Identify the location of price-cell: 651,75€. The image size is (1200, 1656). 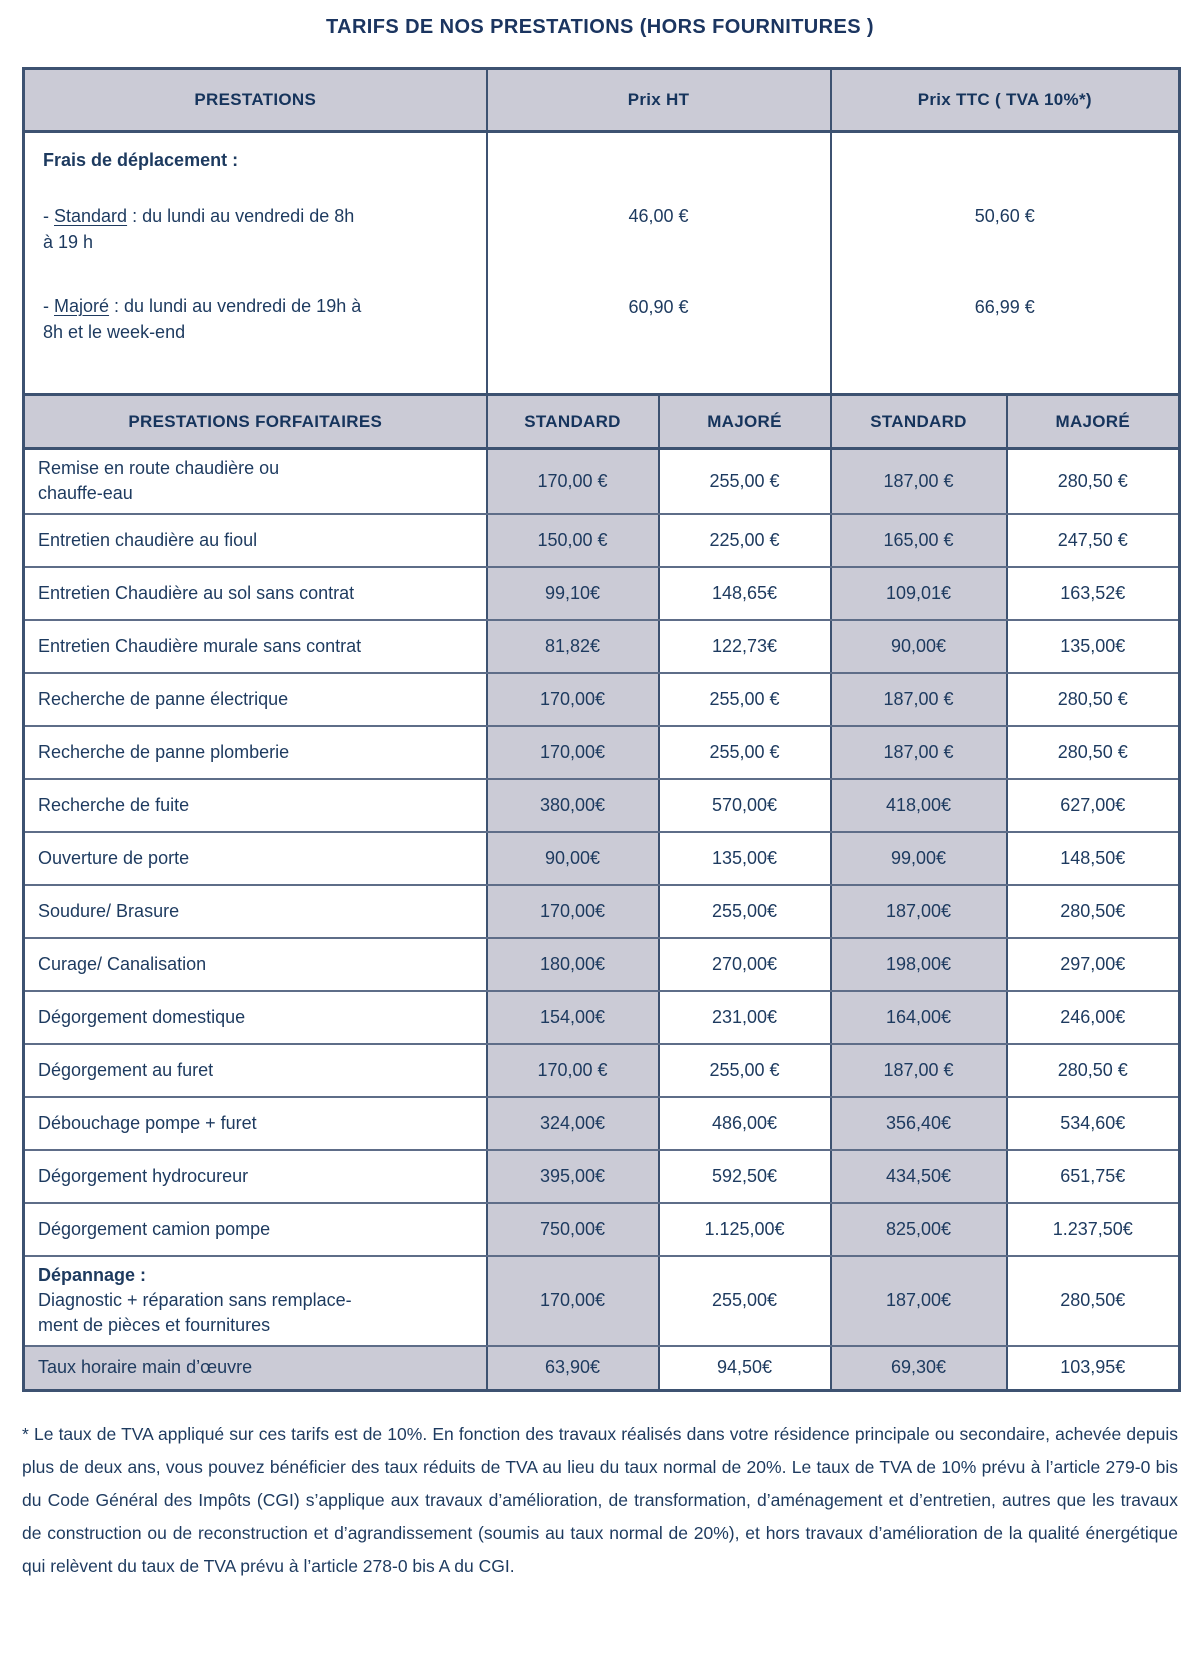
(1093, 1176).